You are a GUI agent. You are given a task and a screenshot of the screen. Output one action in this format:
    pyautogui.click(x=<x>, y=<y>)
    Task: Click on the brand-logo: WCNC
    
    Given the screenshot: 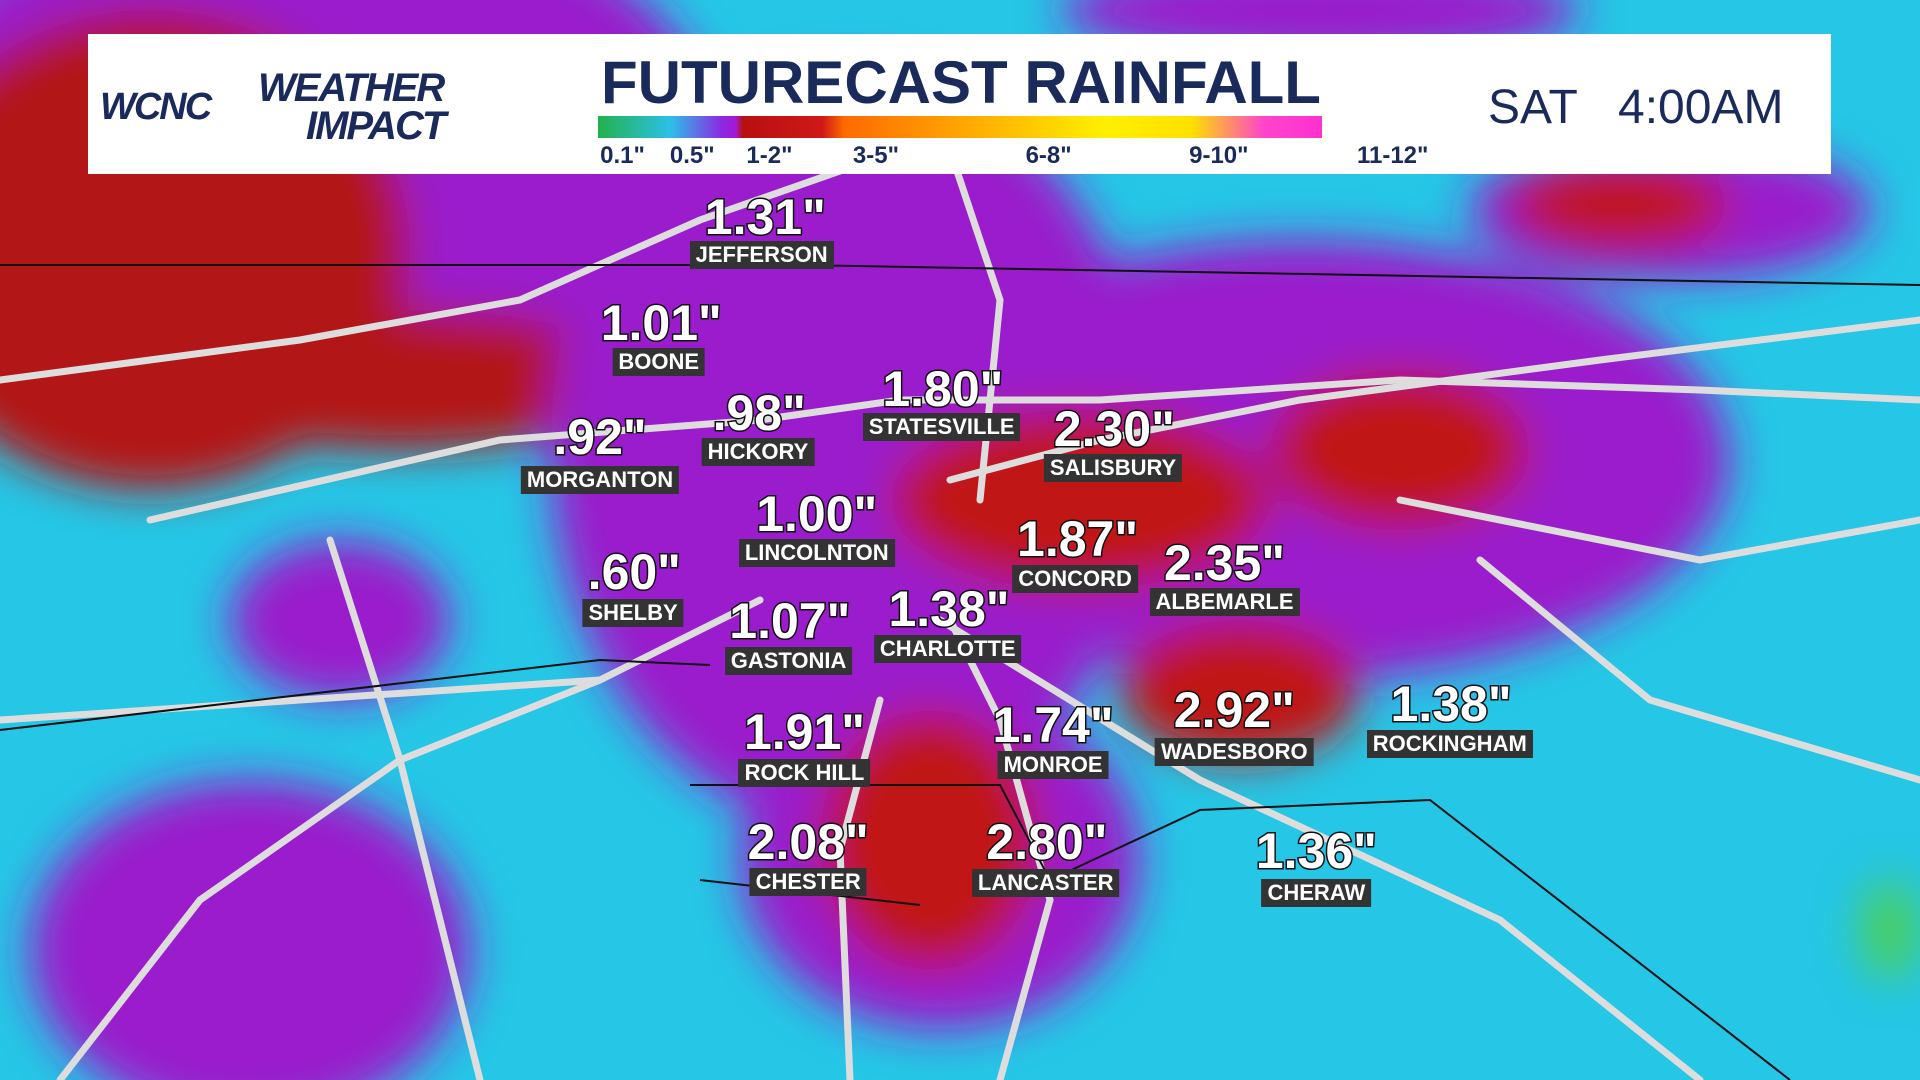 What is the action you would take?
    pyautogui.click(x=156, y=107)
    